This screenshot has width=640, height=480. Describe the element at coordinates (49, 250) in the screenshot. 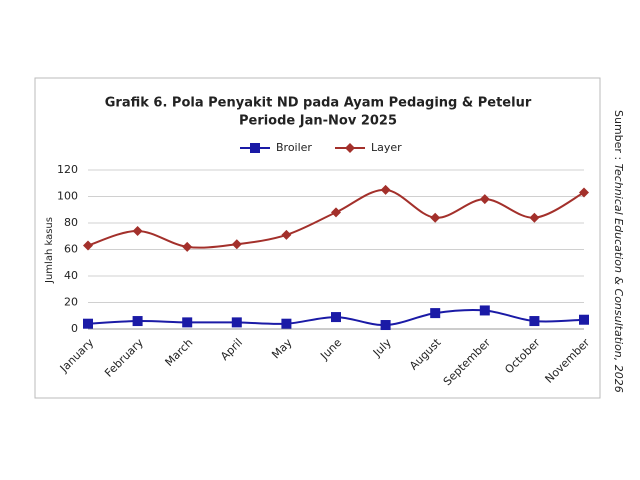

I see `y-axis-label: Jumlah kasus` at that location.